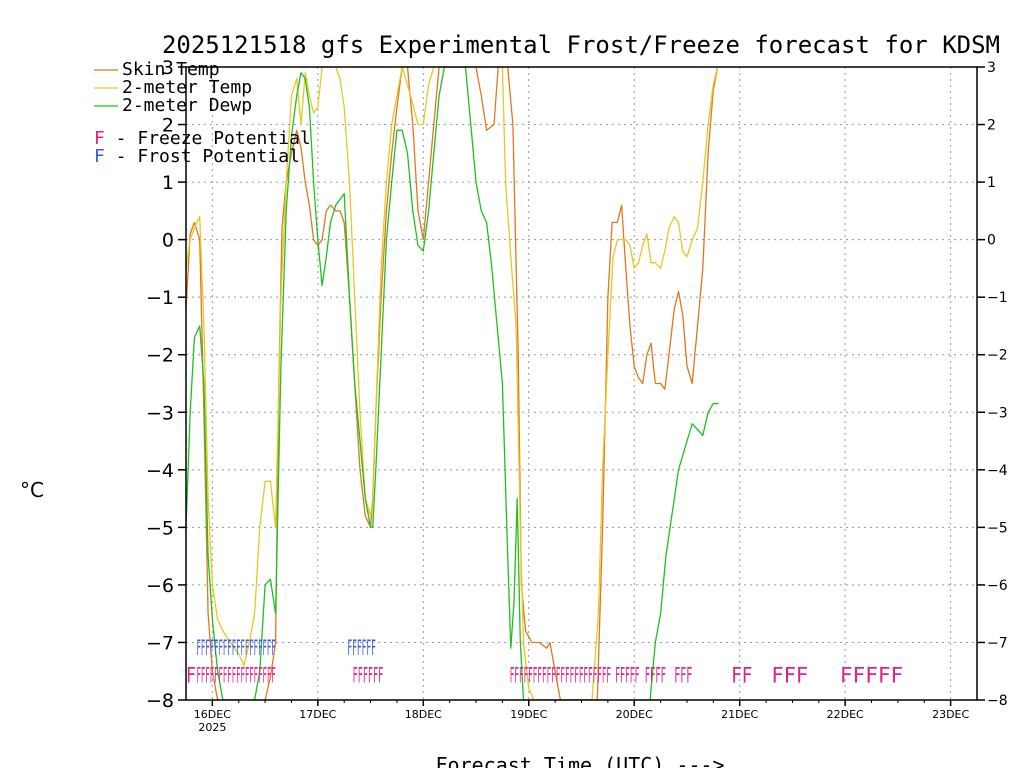  Describe the element at coordinates (187, 105) in the screenshot. I see `legend-label: 2-meter Dewp` at that location.